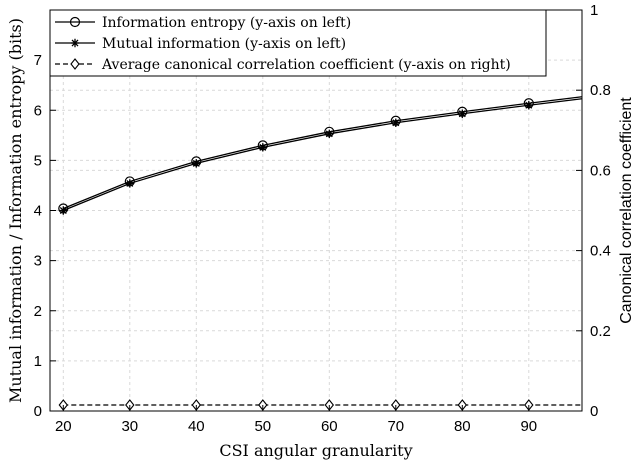 The height and width of the screenshot is (464, 637). I want to click on series-diamond, so click(320, 405).